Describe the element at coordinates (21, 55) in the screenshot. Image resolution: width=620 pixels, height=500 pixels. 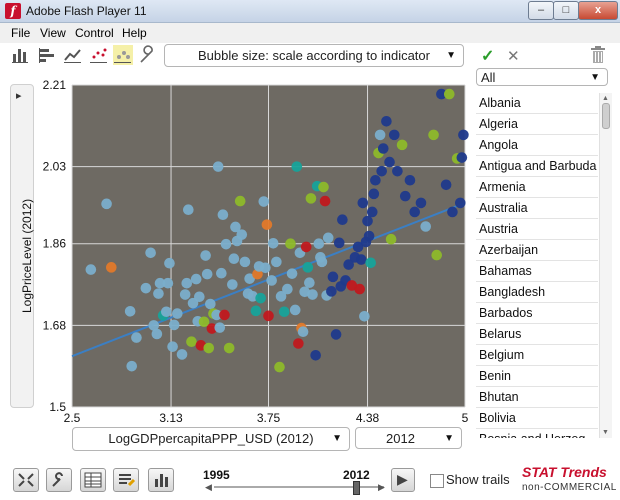
I see `bar-chart-icon` at that location.